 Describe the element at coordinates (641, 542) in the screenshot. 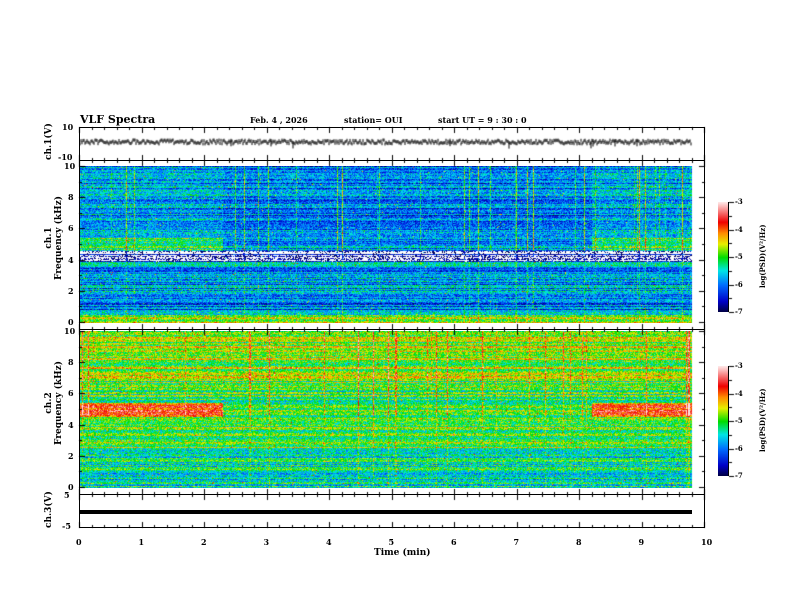

I see `x-tick-label: 9` at that location.